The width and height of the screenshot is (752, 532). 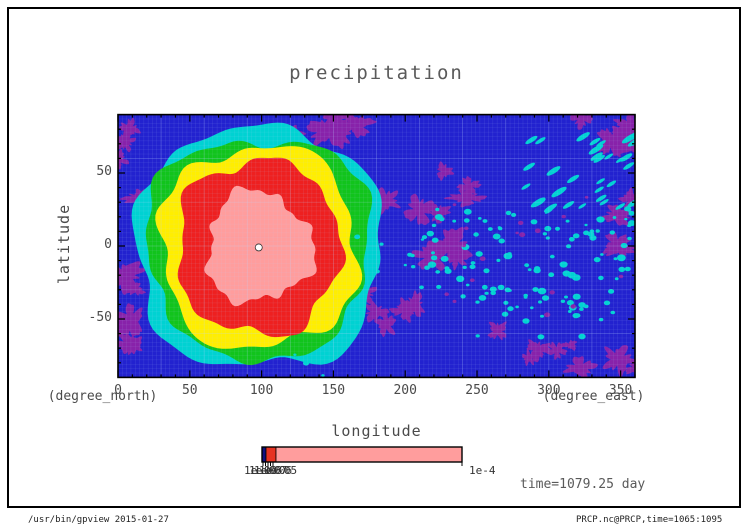 What do you see at coordinates (100, 317) in the screenshot?
I see `y-tick-label: -50` at bounding box center [100, 317].